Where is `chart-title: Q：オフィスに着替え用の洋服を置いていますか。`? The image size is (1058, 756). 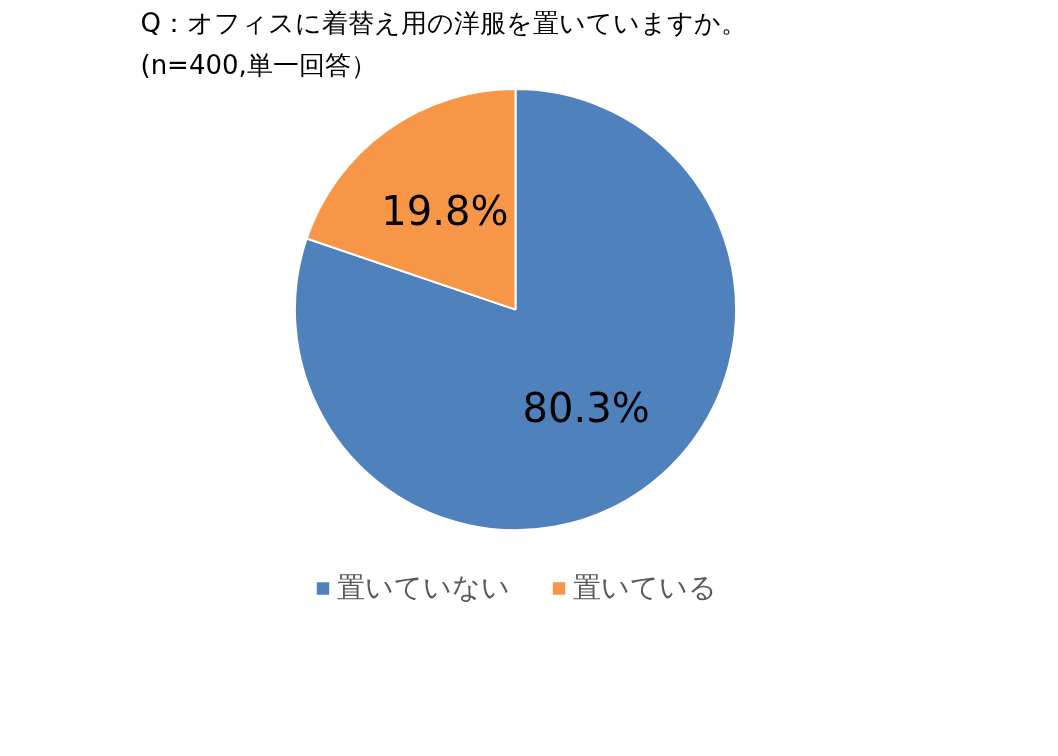 chart-title: Q：オフィスに着替え用の洋服を置いていますか。 is located at coordinates (443, 22).